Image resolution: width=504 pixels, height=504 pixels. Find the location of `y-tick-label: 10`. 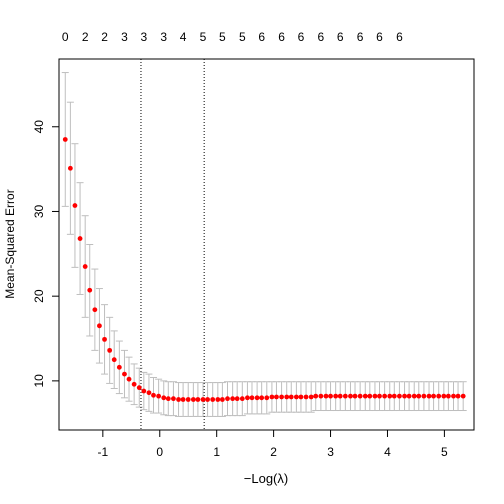

y-tick-label: 10 is located at coordinates (39, 381).